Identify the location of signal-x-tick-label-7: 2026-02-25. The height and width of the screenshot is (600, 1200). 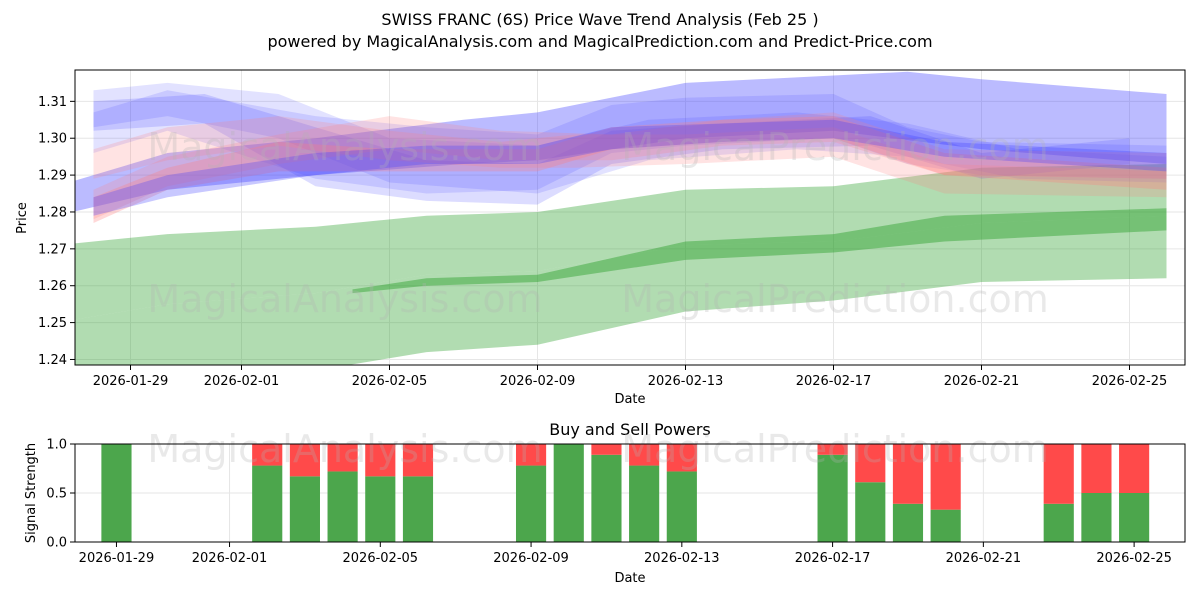
(1134, 558).